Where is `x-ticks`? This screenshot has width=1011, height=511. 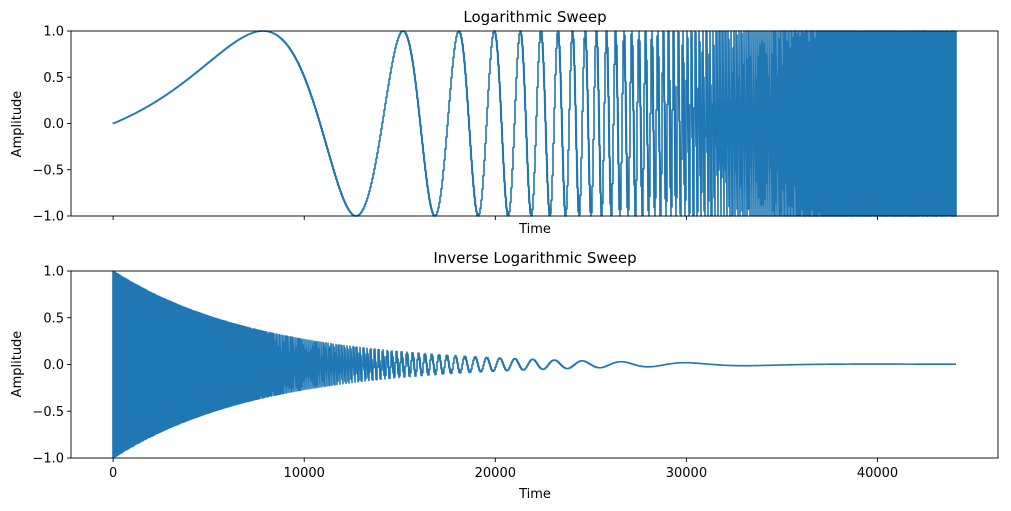 x-ticks is located at coordinates (495, 218).